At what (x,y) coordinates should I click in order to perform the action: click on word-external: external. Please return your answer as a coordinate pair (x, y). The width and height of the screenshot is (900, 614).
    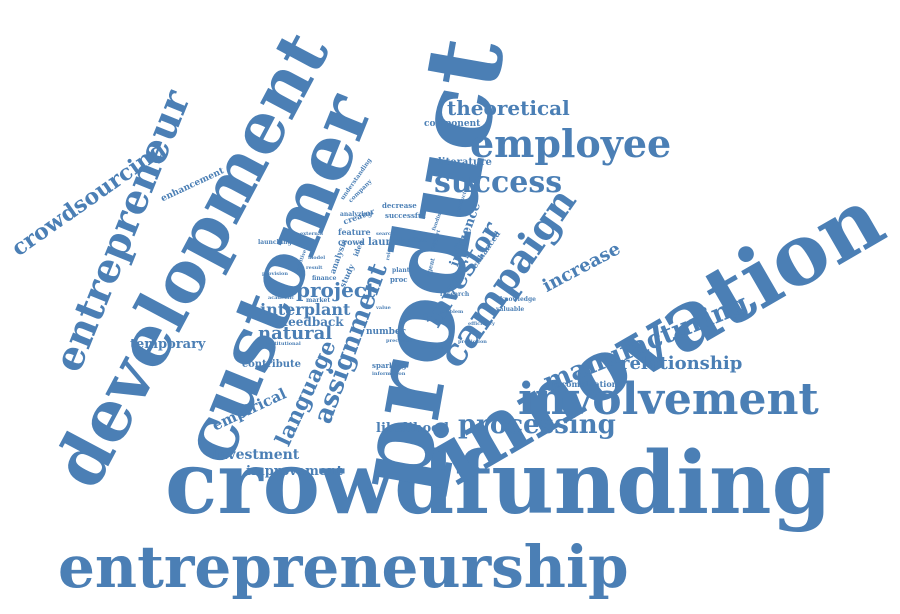
    Looking at the image, I should click on (312, 234).